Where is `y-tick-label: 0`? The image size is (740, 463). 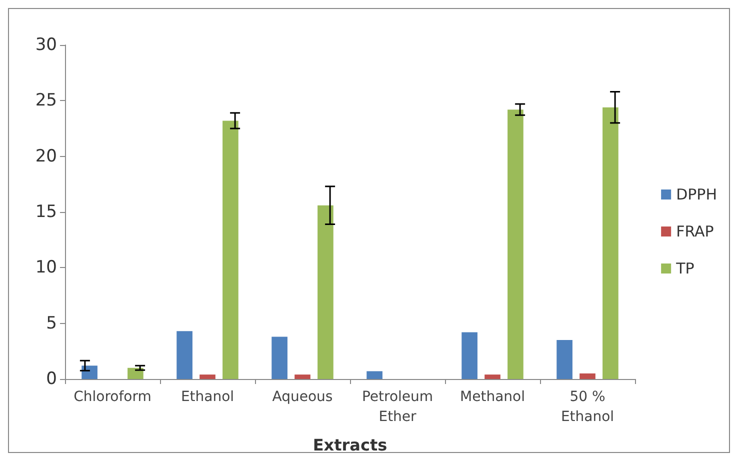 y-tick-label: 0 is located at coordinates (51, 379).